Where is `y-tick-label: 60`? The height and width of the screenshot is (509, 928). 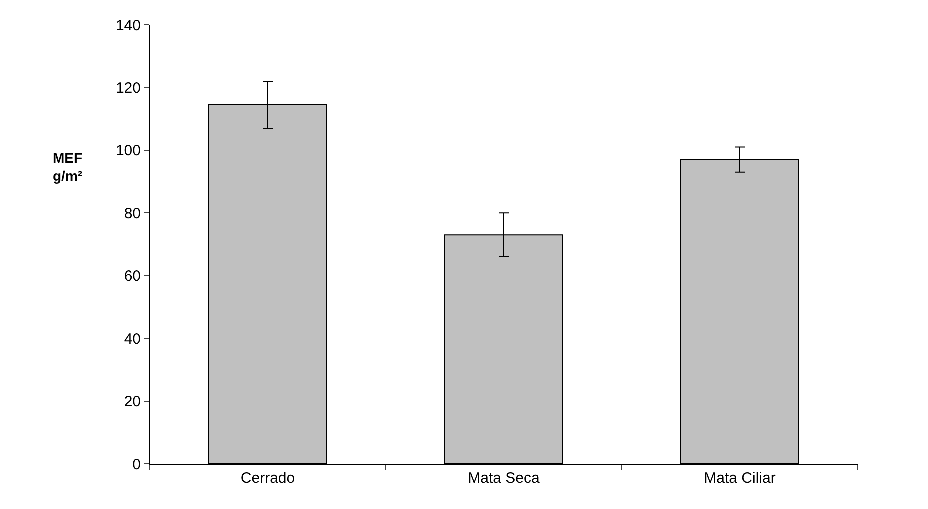 y-tick-label: 60 is located at coordinates (132, 277).